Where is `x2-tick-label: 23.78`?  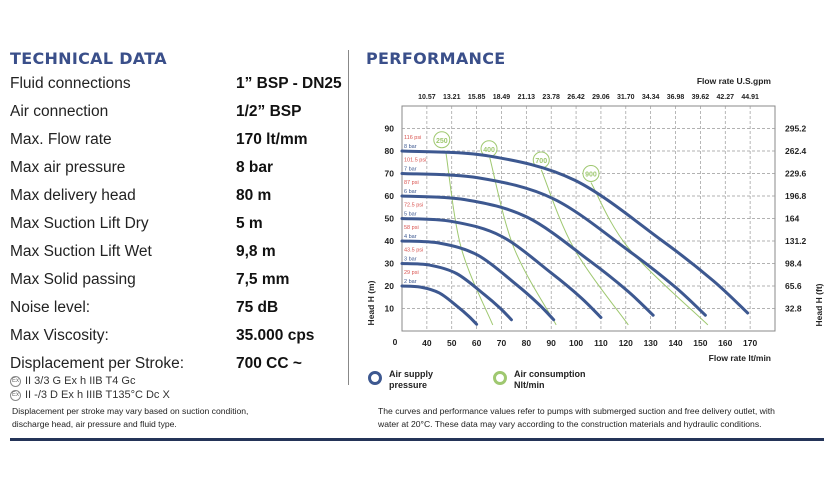
x2-tick-label: 23.78 is located at coordinates (551, 97).